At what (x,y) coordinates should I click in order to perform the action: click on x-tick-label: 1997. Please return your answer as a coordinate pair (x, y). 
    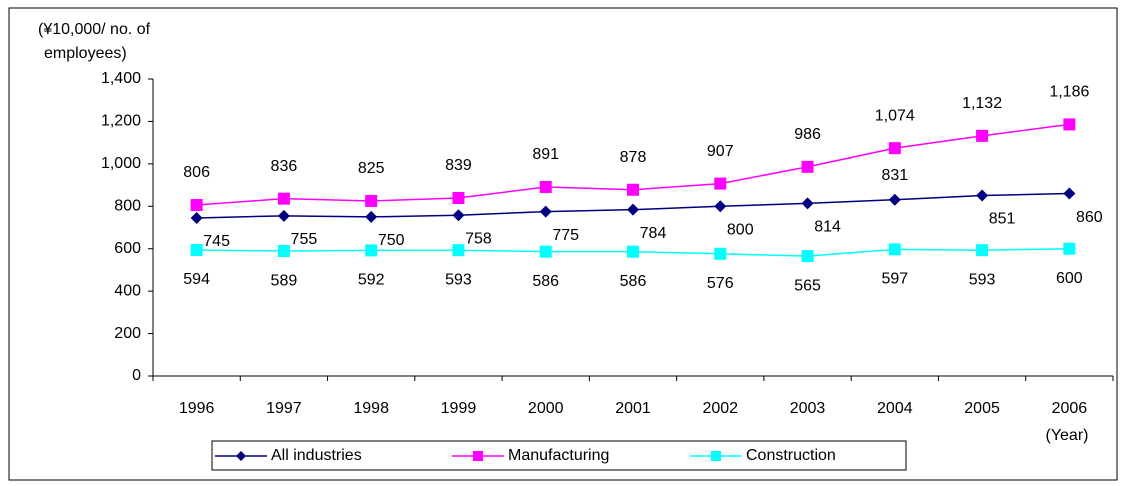
    Looking at the image, I should click on (284, 408).